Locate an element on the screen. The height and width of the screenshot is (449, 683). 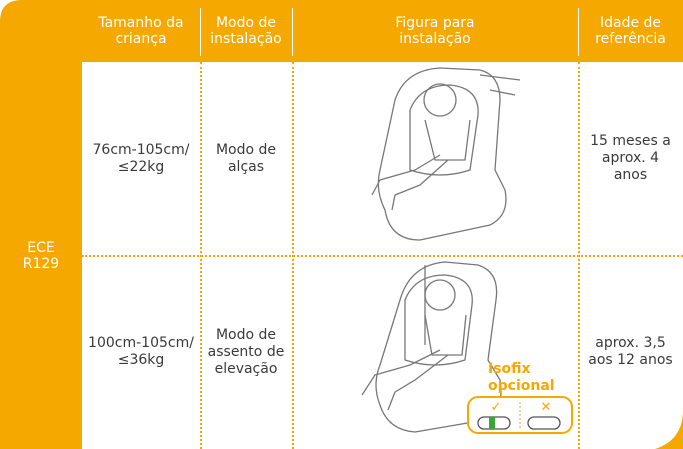
header-cell: Idade de referência is located at coordinates (630, 31).